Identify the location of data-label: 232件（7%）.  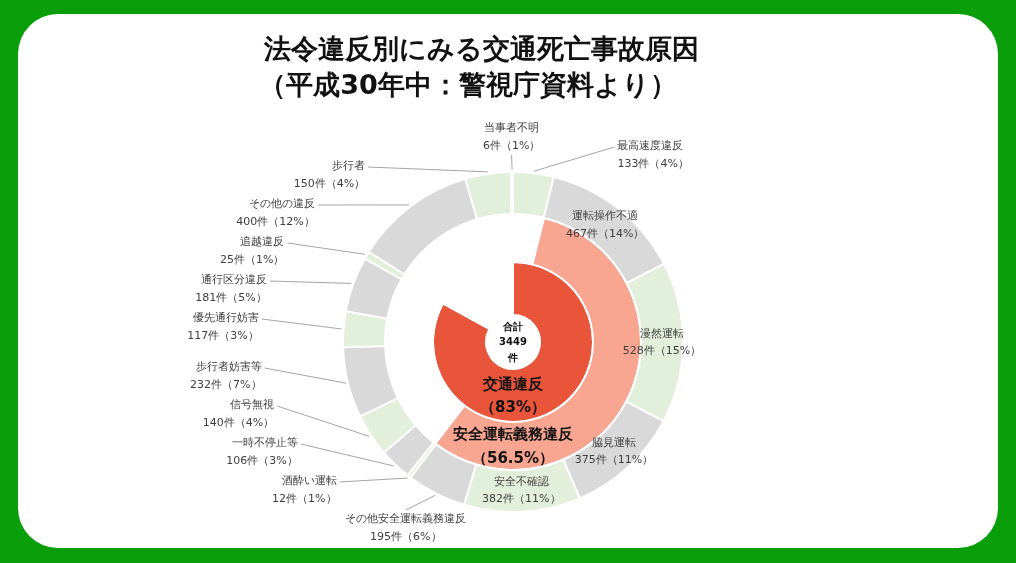
(226, 384).